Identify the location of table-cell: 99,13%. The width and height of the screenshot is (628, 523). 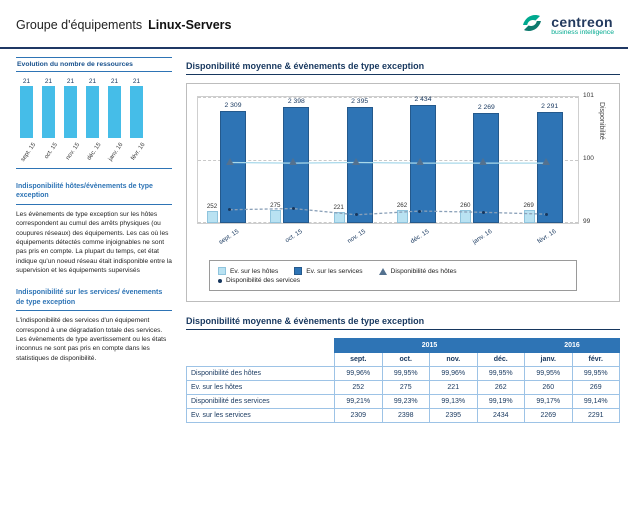
(453, 401).